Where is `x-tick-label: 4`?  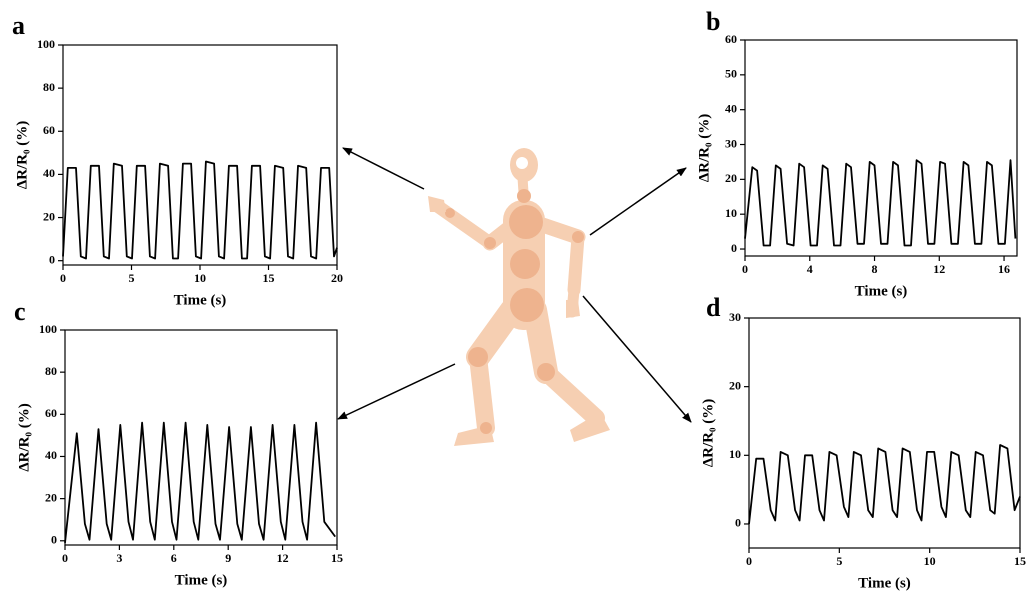 x-tick-label: 4 is located at coordinates (810, 269).